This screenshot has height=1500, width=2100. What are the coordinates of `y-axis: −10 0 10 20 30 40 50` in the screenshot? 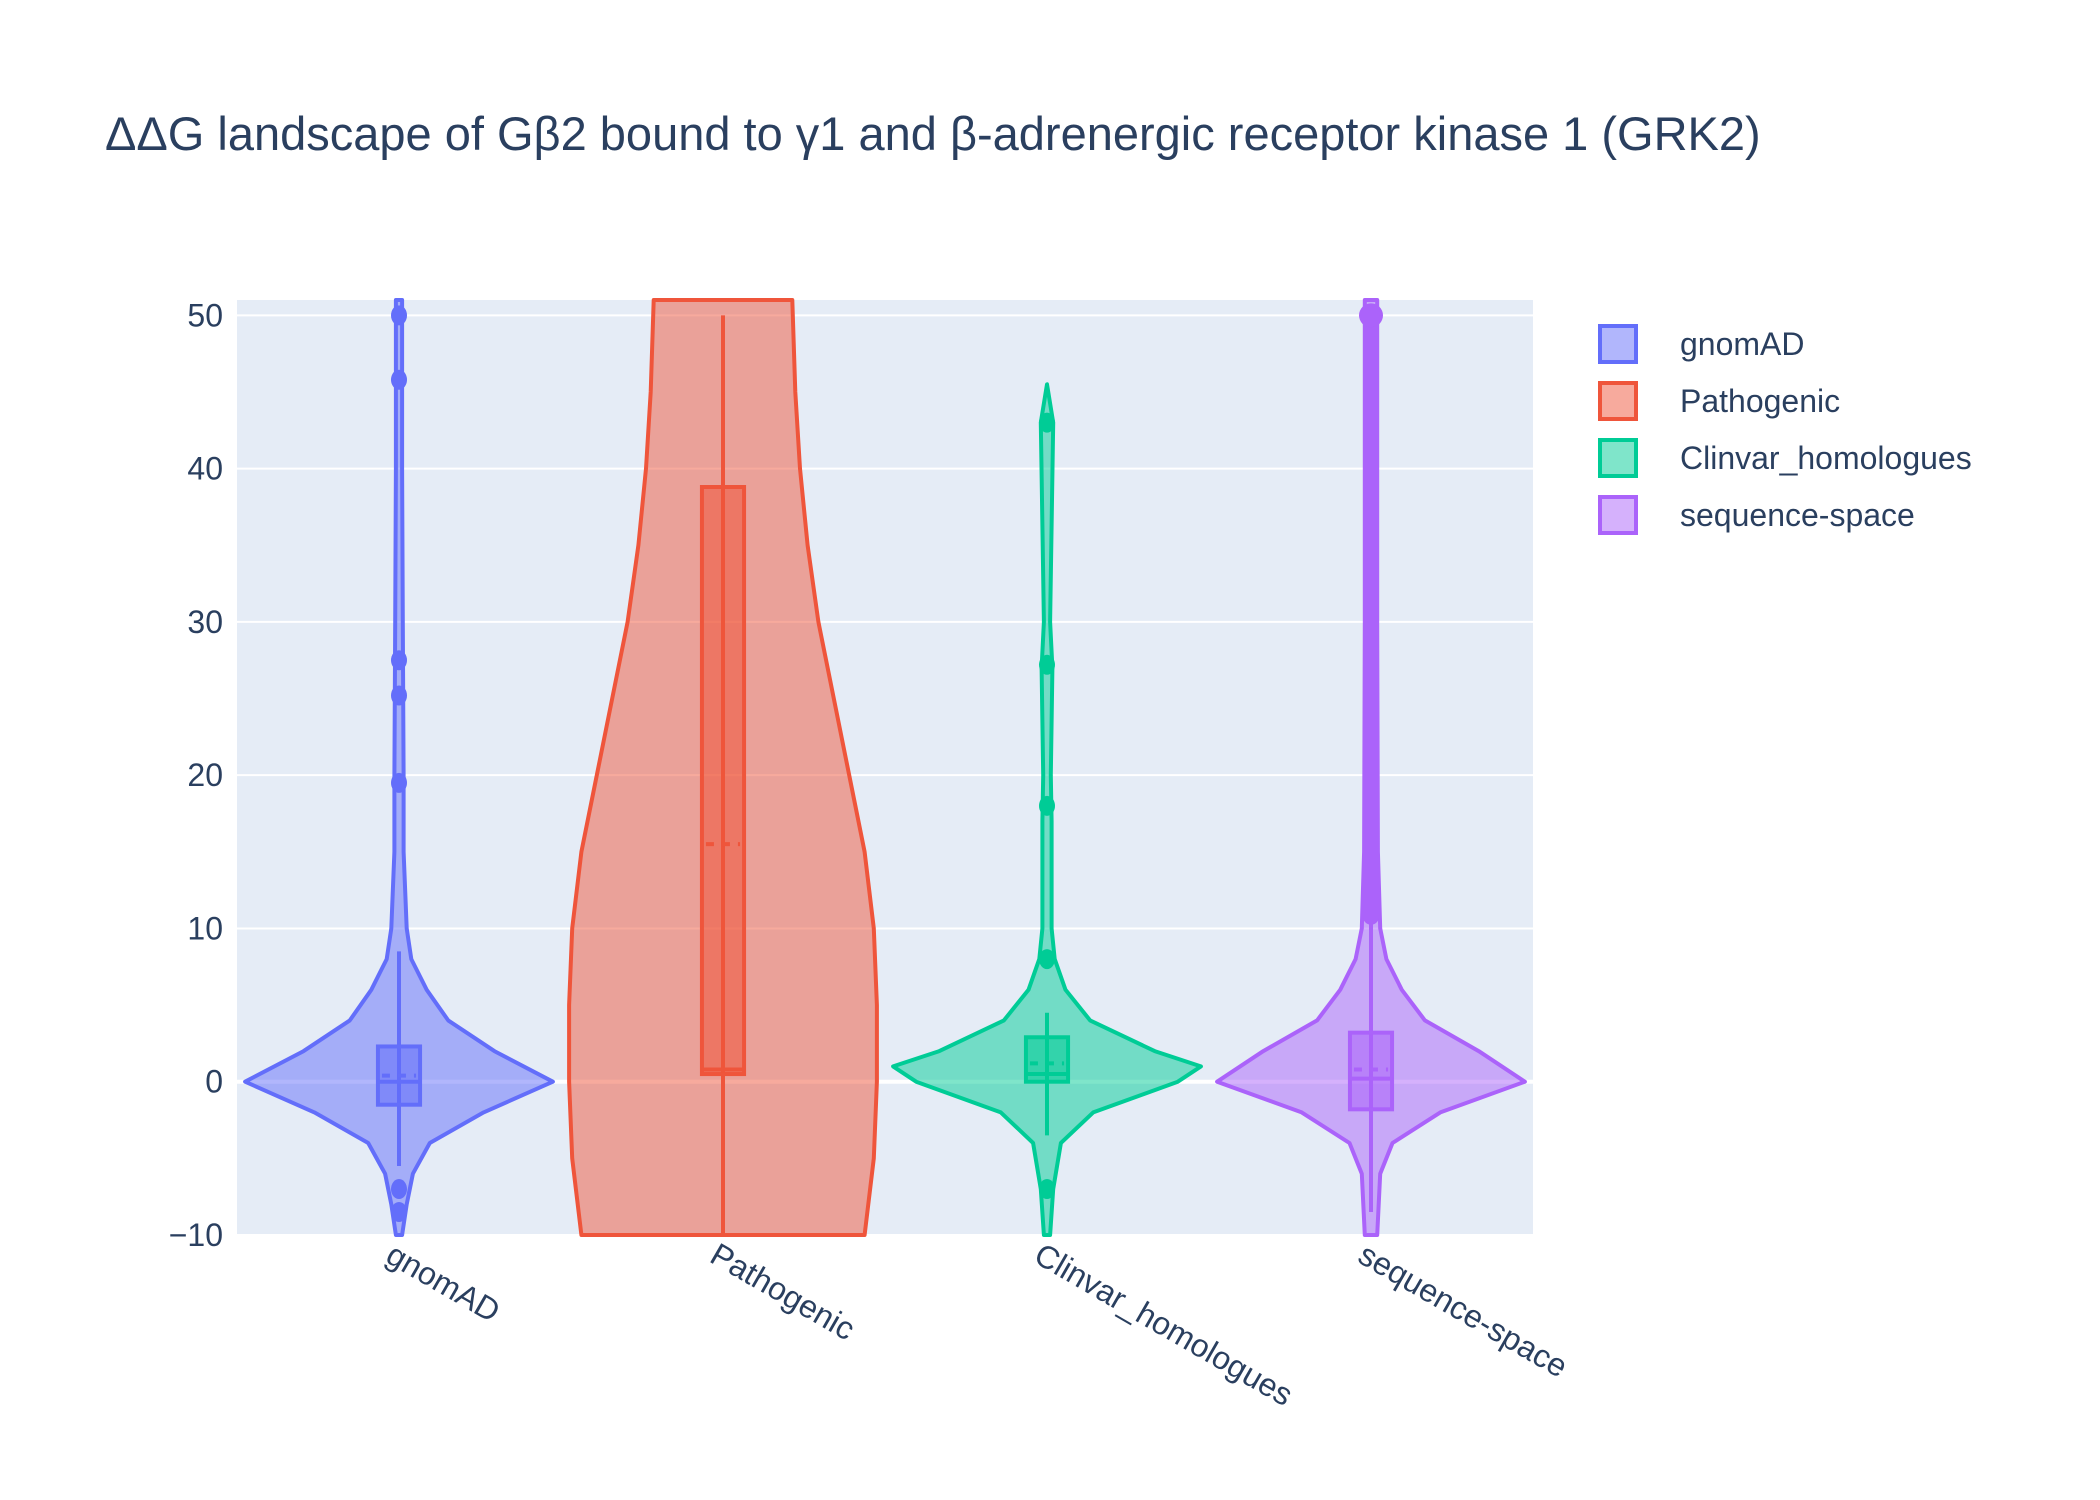 It's located at (196, 775).